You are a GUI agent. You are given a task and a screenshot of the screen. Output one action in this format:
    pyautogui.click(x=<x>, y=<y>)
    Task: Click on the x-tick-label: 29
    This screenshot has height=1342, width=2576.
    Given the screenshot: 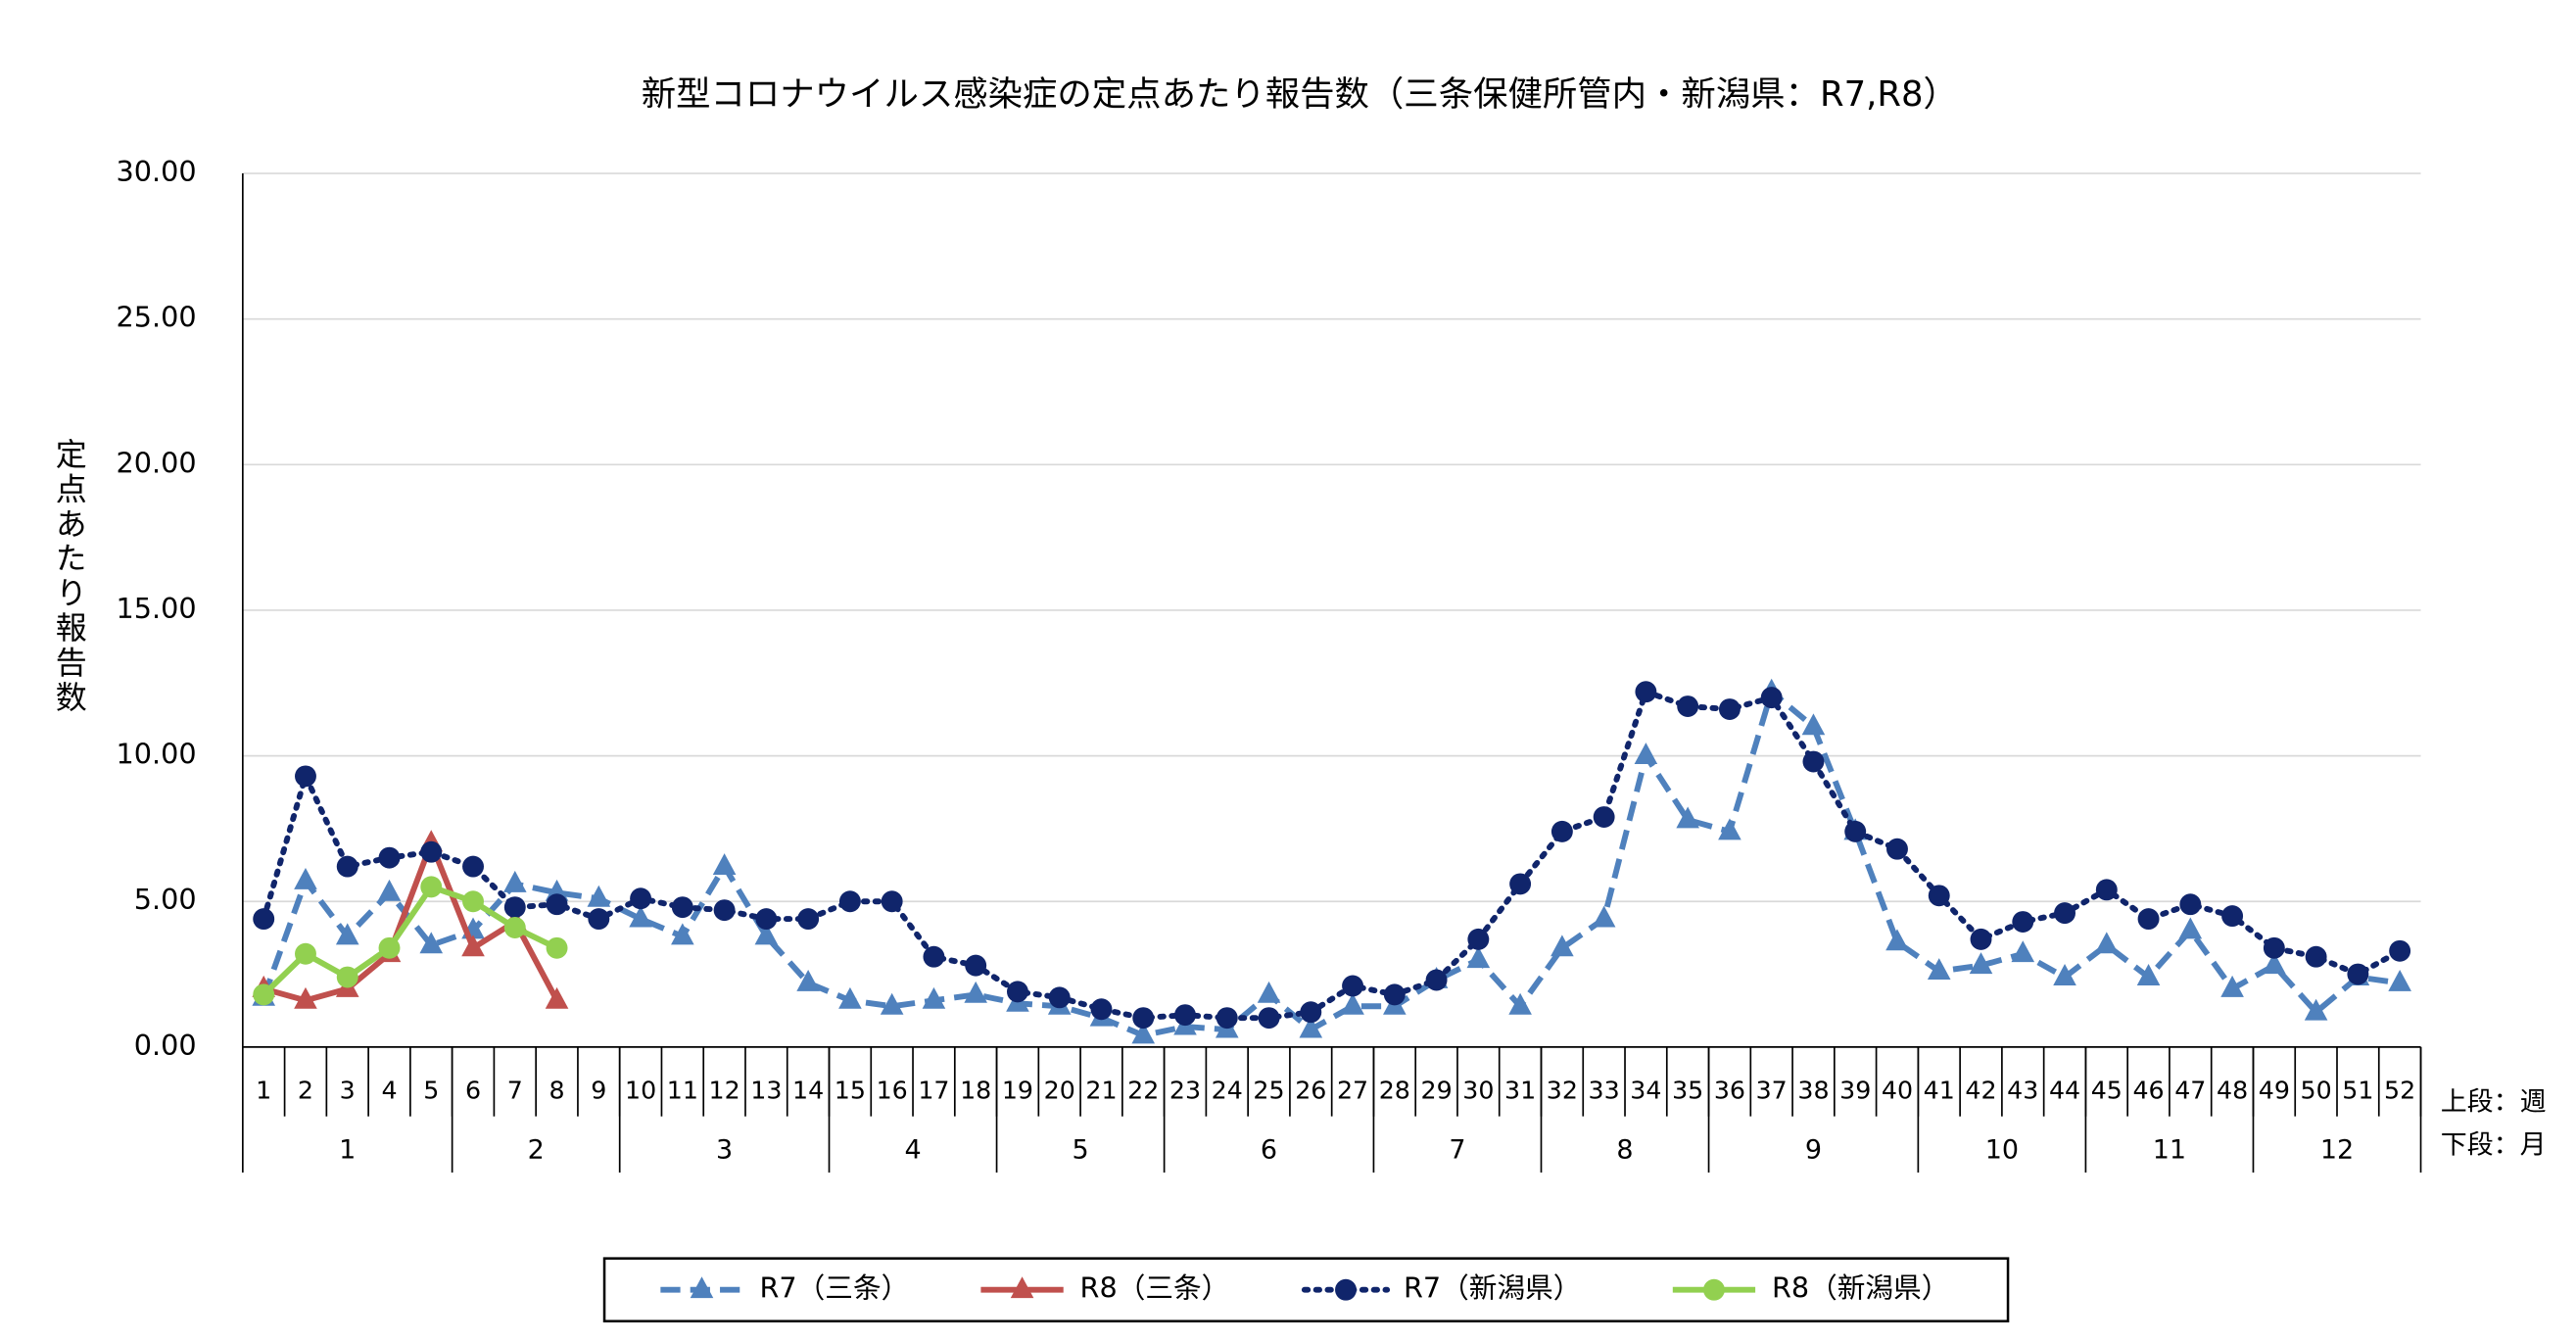 What is the action you would take?
    pyautogui.click(x=1437, y=1090)
    